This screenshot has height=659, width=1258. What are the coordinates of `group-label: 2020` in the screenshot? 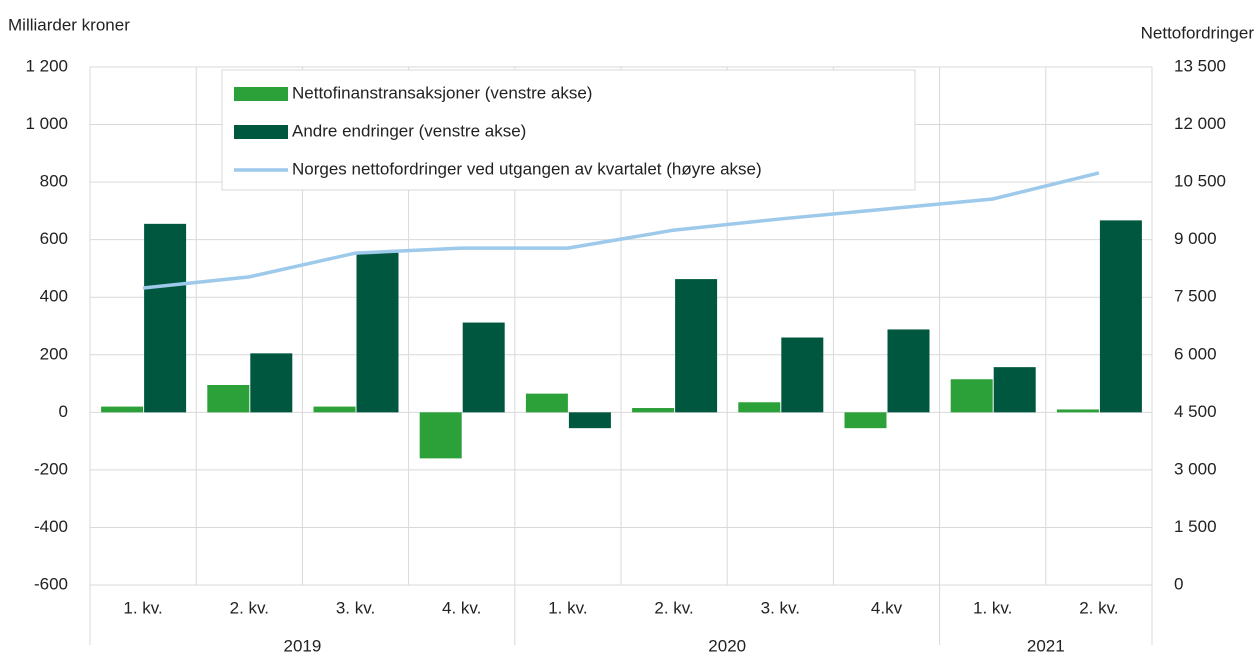 It's located at (727, 645).